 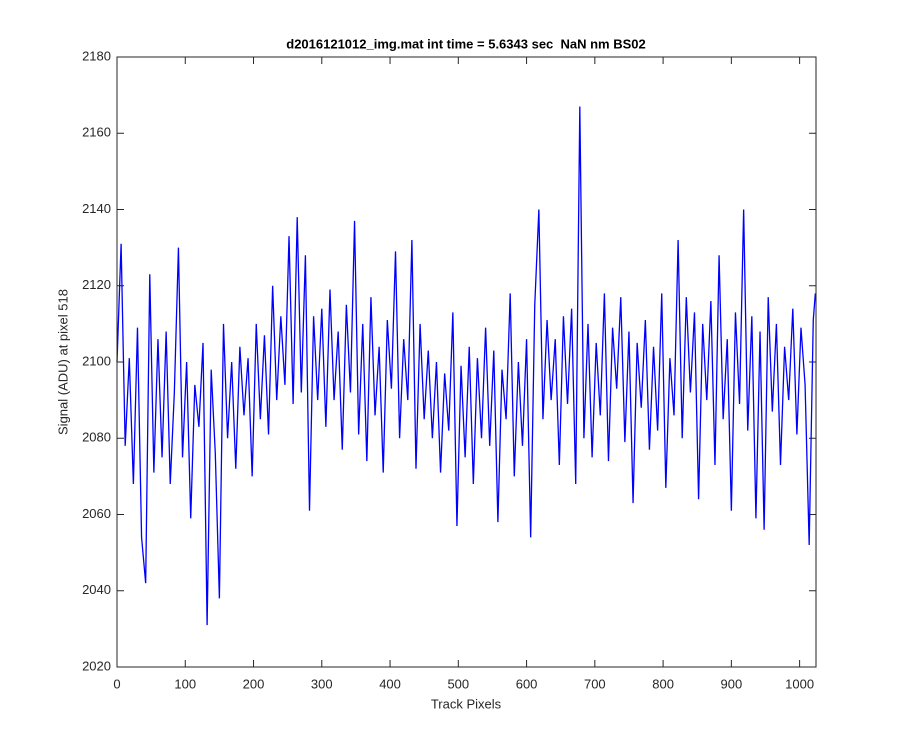 I want to click on x-tick-label: 600, so click(x=527, y=683).